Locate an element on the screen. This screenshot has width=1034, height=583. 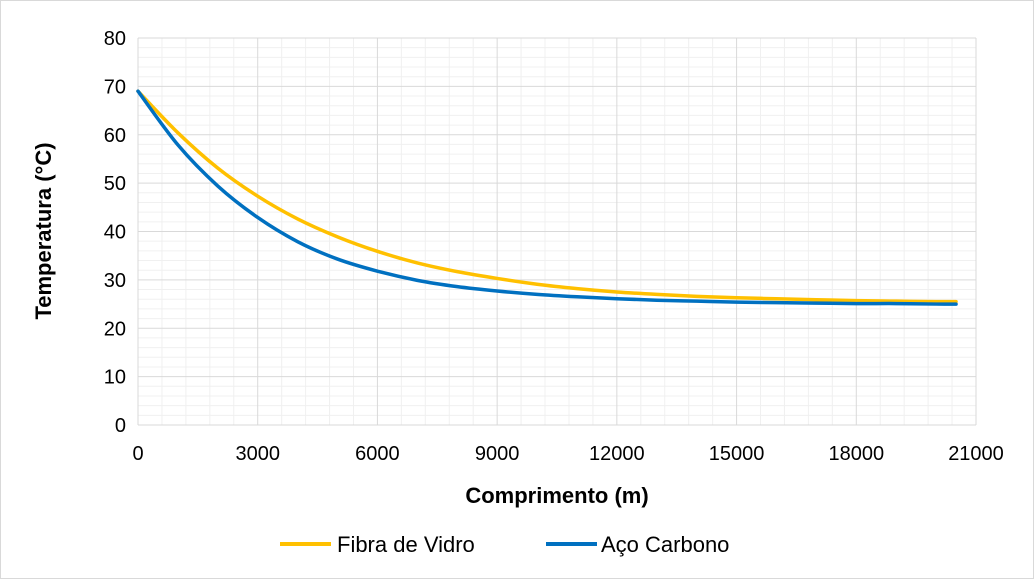
x-tick-label: 0 is located at coordinates (137, 454).